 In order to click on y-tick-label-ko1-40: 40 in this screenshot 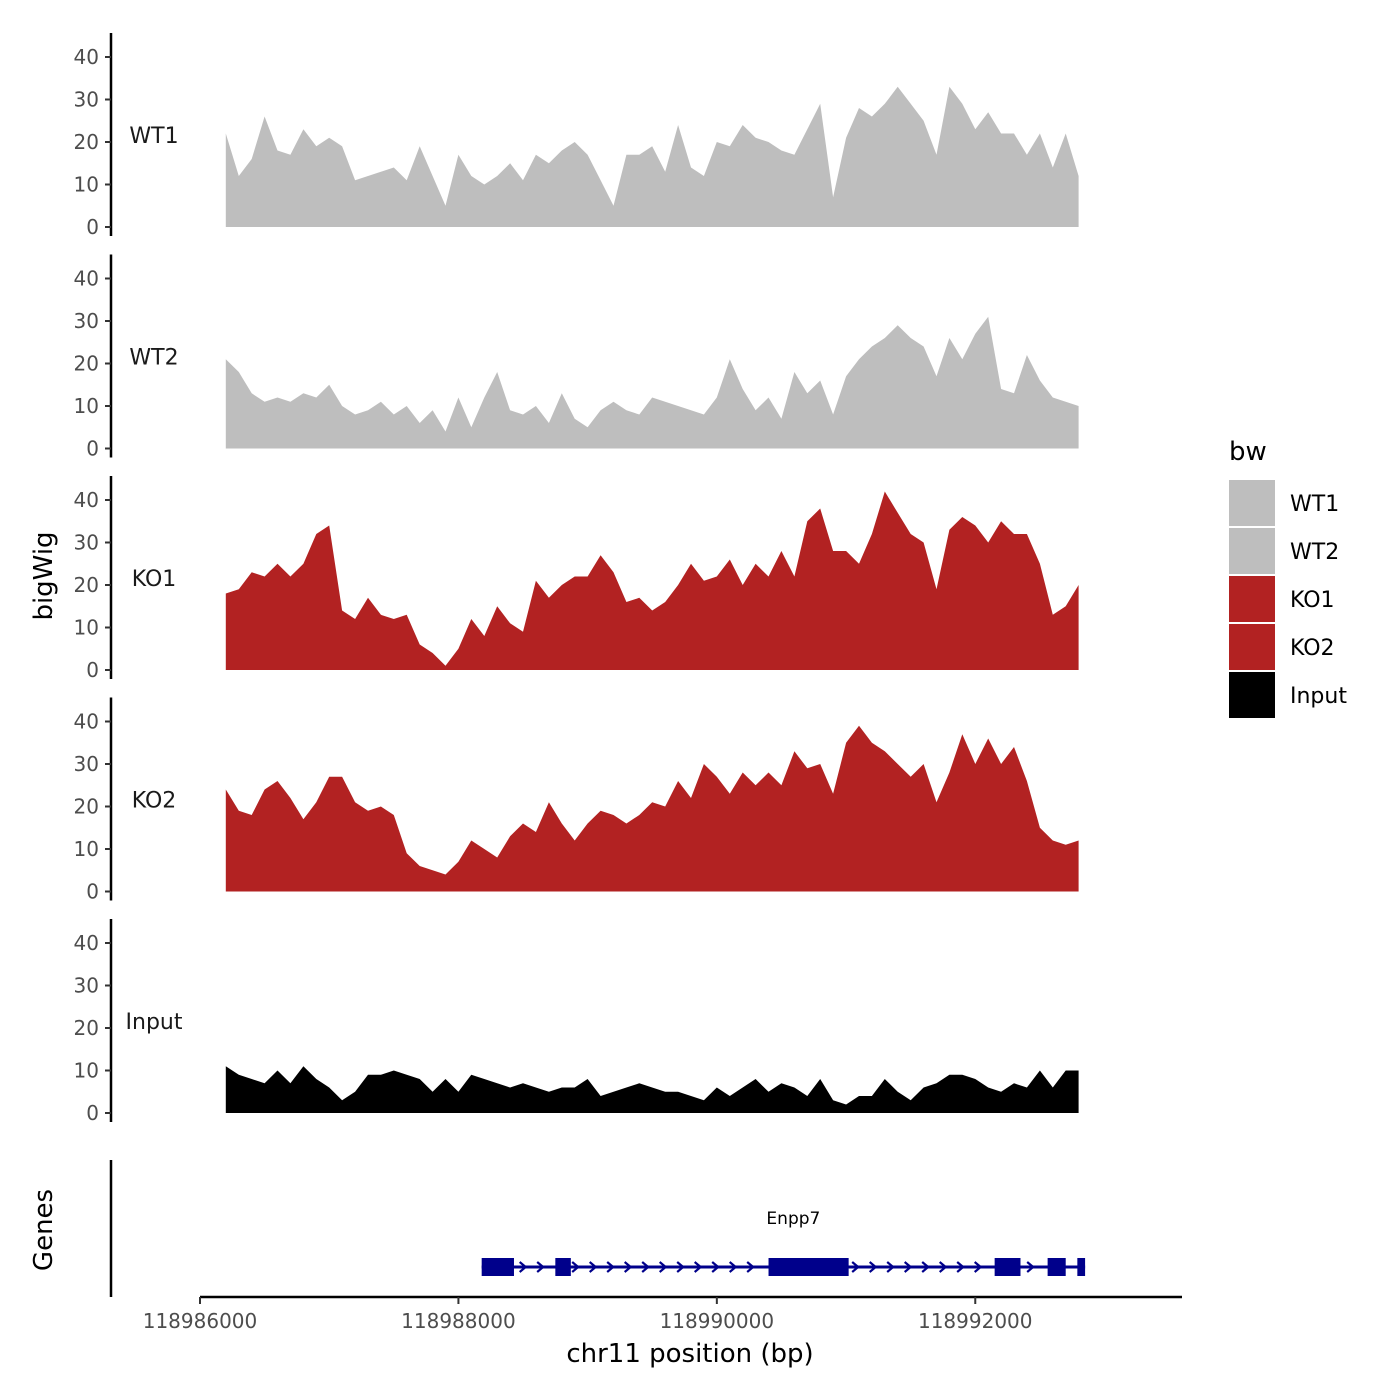, I will do `click(86, 500)`.